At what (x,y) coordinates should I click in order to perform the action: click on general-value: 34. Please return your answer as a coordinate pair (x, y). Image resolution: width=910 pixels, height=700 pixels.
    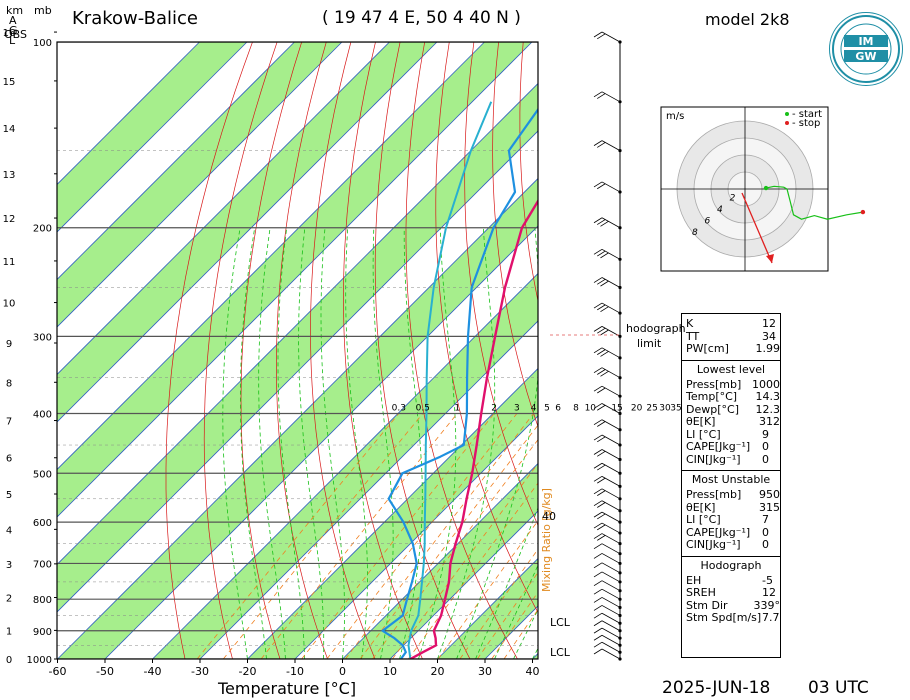
    Looking at the image, I should click on (769, 336).